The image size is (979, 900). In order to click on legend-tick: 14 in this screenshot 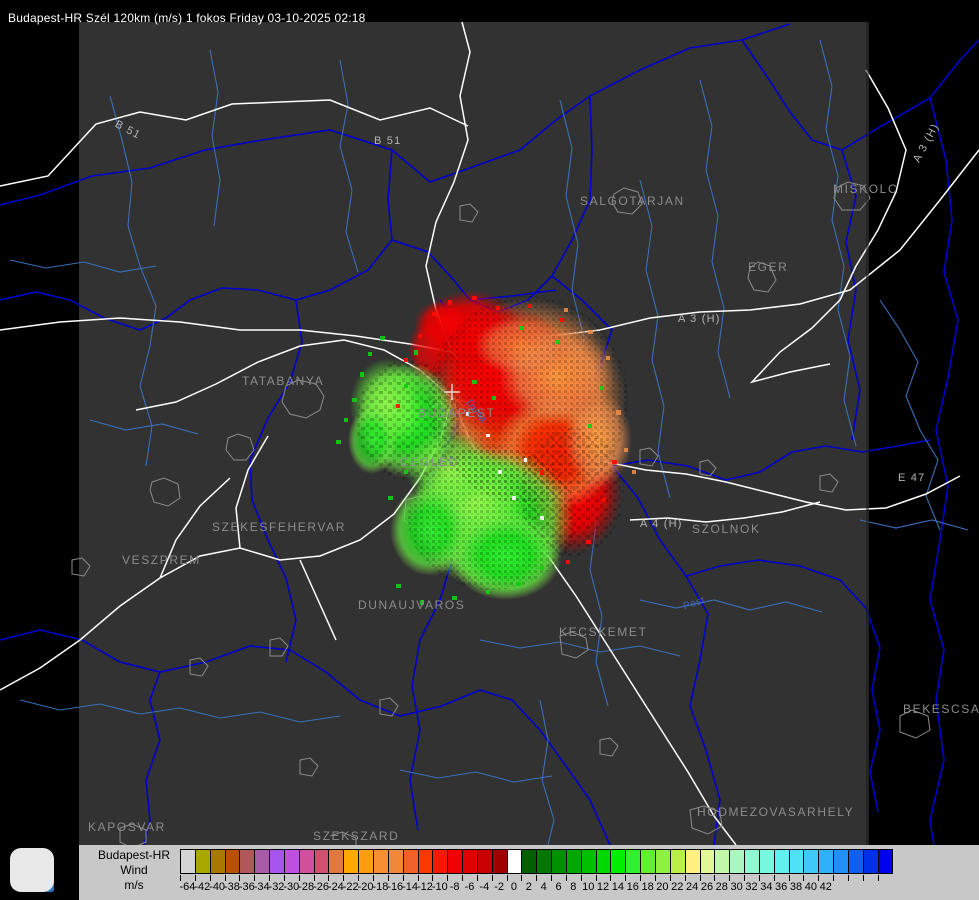, I will do `click(617, 887)`.